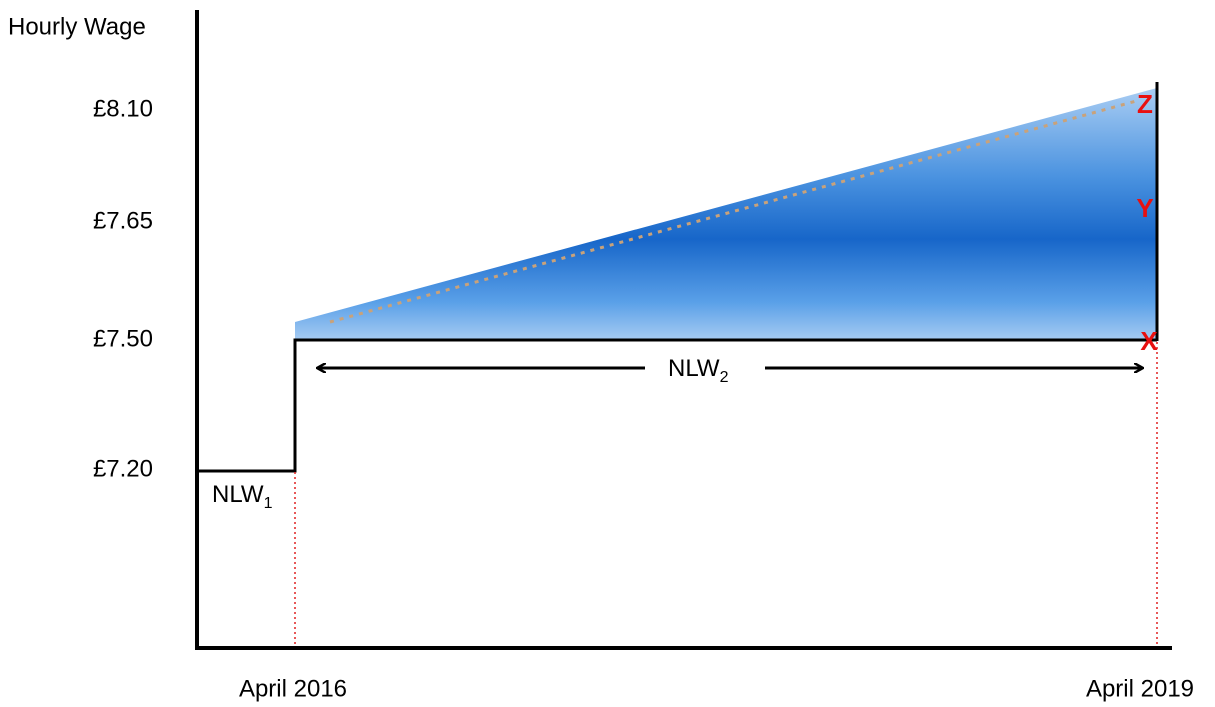  I want to click on nlw1-text: NLW, so click(238, 494).